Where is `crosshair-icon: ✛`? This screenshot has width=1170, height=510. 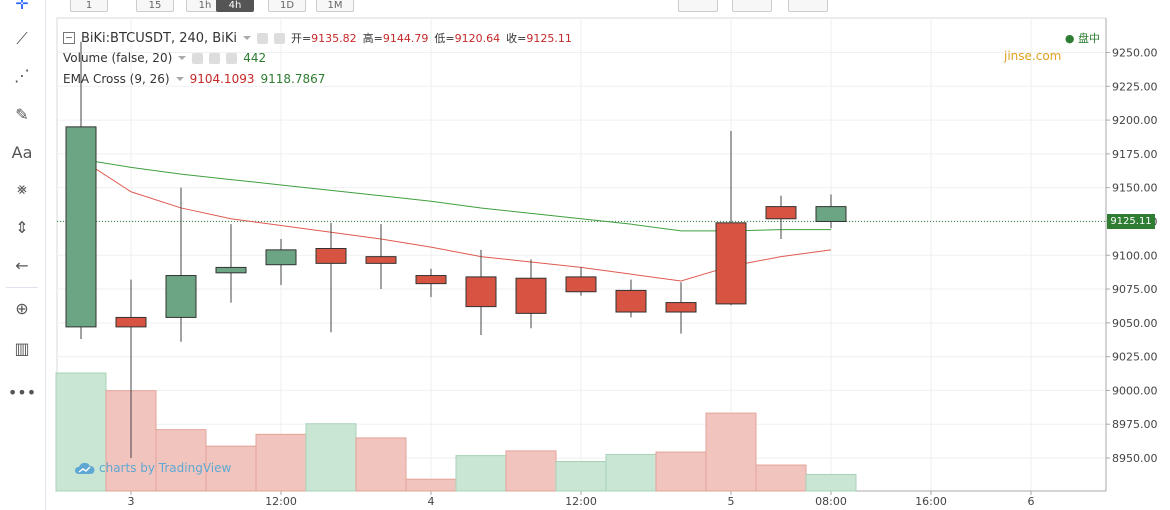 crosshair-icon: ✛ is located at coordinates (22, 6).